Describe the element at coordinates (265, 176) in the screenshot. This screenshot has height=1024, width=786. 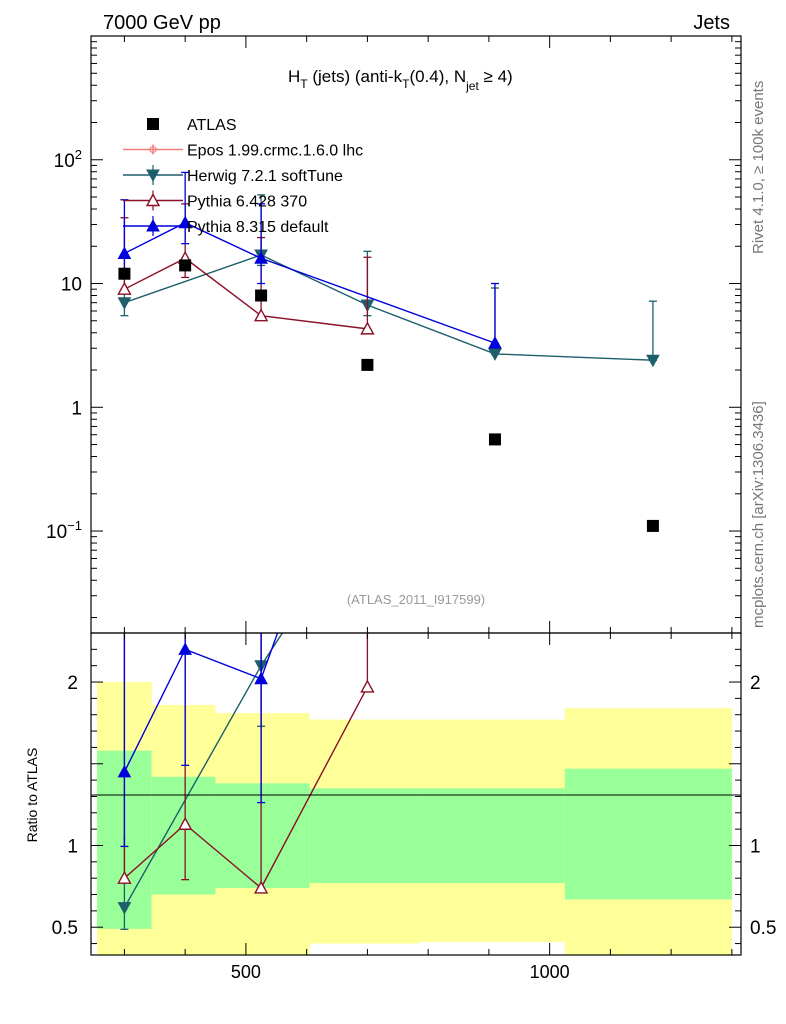
I see `legend-label-herwig: Herwig 7.2.1 softTune` at that location.